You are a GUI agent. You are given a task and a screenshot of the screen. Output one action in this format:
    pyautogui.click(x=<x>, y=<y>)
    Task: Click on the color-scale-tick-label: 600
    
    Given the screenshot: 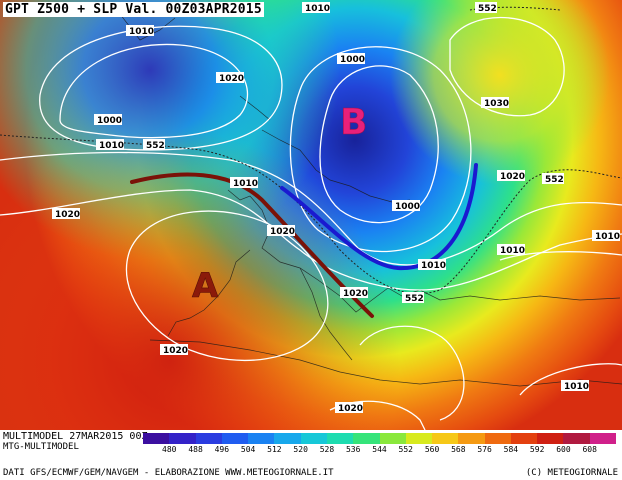 What is the action you would take?
    pyautogui.click(x=563, y=449)
    